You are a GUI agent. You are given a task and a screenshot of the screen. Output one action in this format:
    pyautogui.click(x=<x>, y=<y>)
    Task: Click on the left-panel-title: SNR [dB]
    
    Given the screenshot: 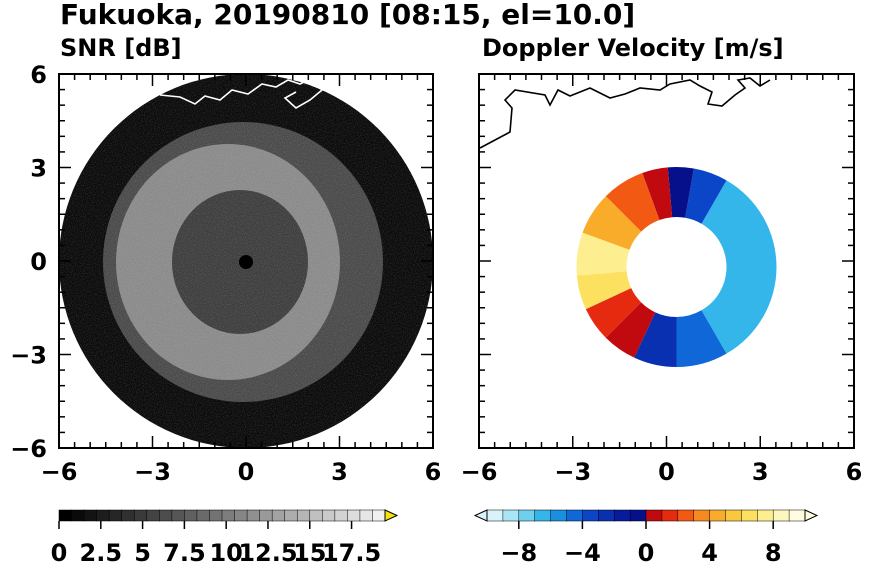 What is the action you would take?
    pyautogui.click(x=121, y=48)
    